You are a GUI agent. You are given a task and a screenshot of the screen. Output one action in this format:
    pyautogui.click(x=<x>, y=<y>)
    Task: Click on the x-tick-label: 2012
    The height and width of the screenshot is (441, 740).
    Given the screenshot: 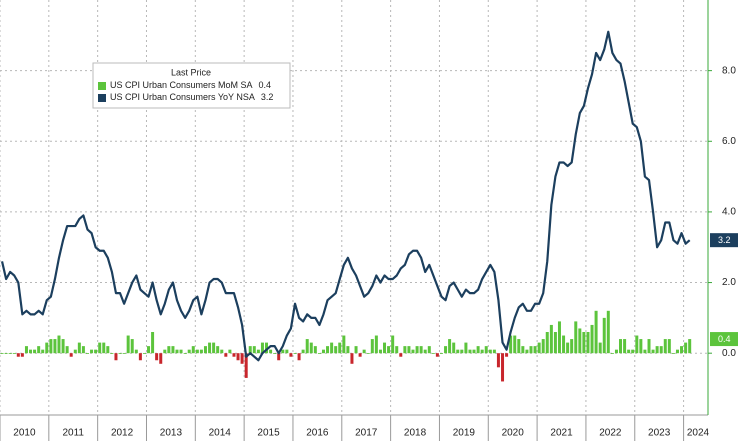 What is the action you would take?
    pyautogui.click(x=122, y=433)
    